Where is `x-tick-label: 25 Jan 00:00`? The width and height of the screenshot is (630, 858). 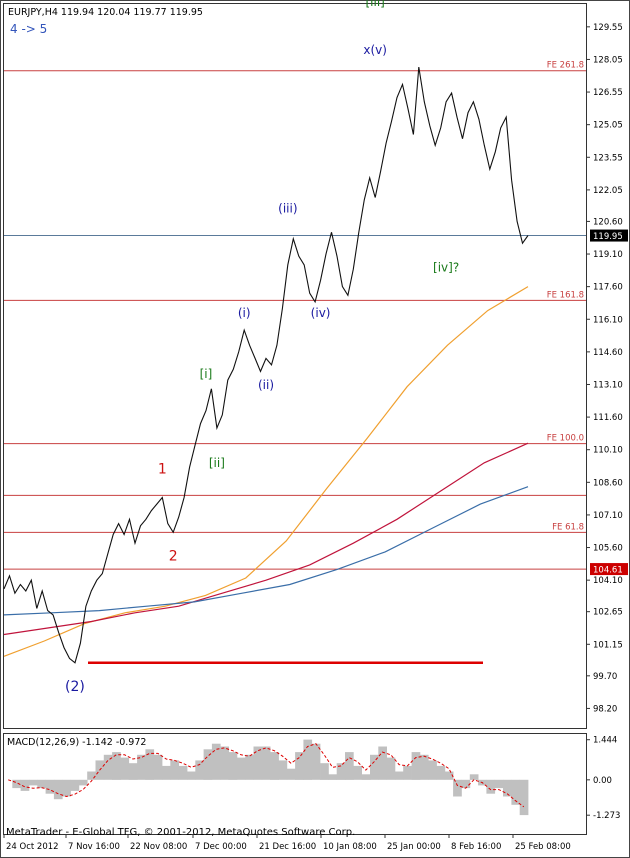 x-tick-label: 25 Jan 00:00 is located at coordinates (414, 847).